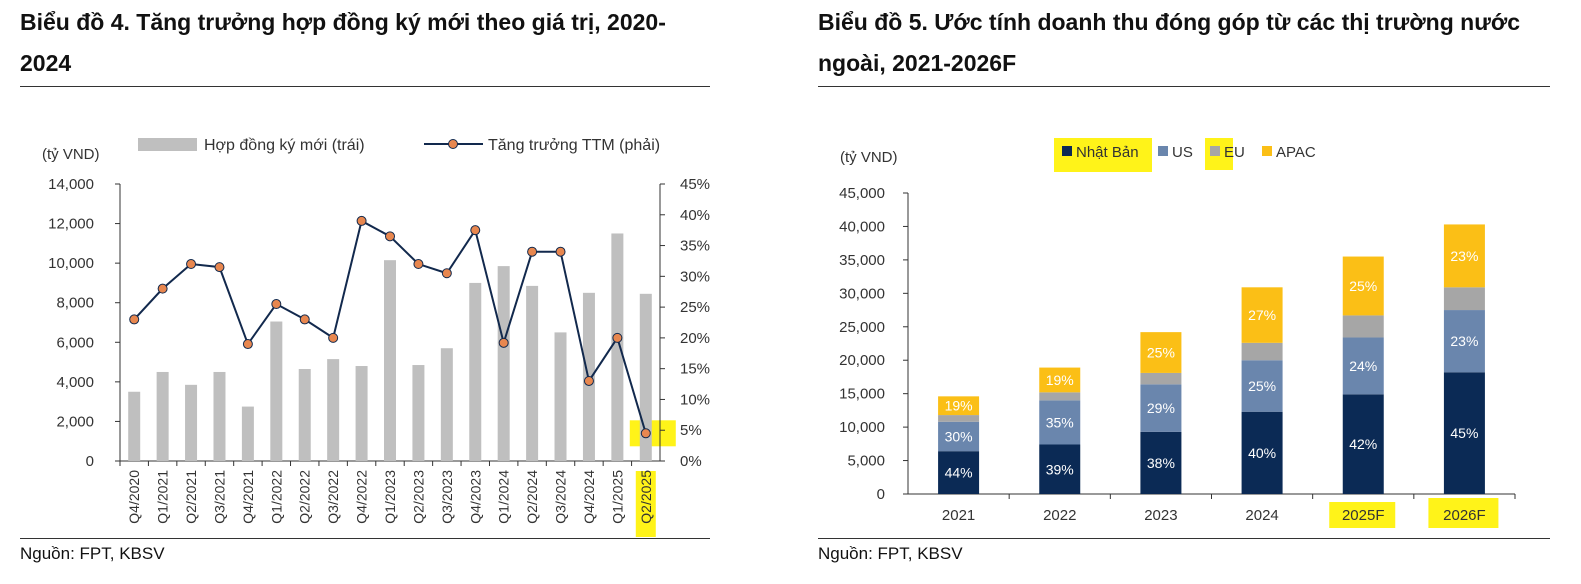 This screenshot has width=1581, height=584. Describe the element at coordinates (691, 461) in the screenshot. I see `y2-tick-label: 0%` at that location.